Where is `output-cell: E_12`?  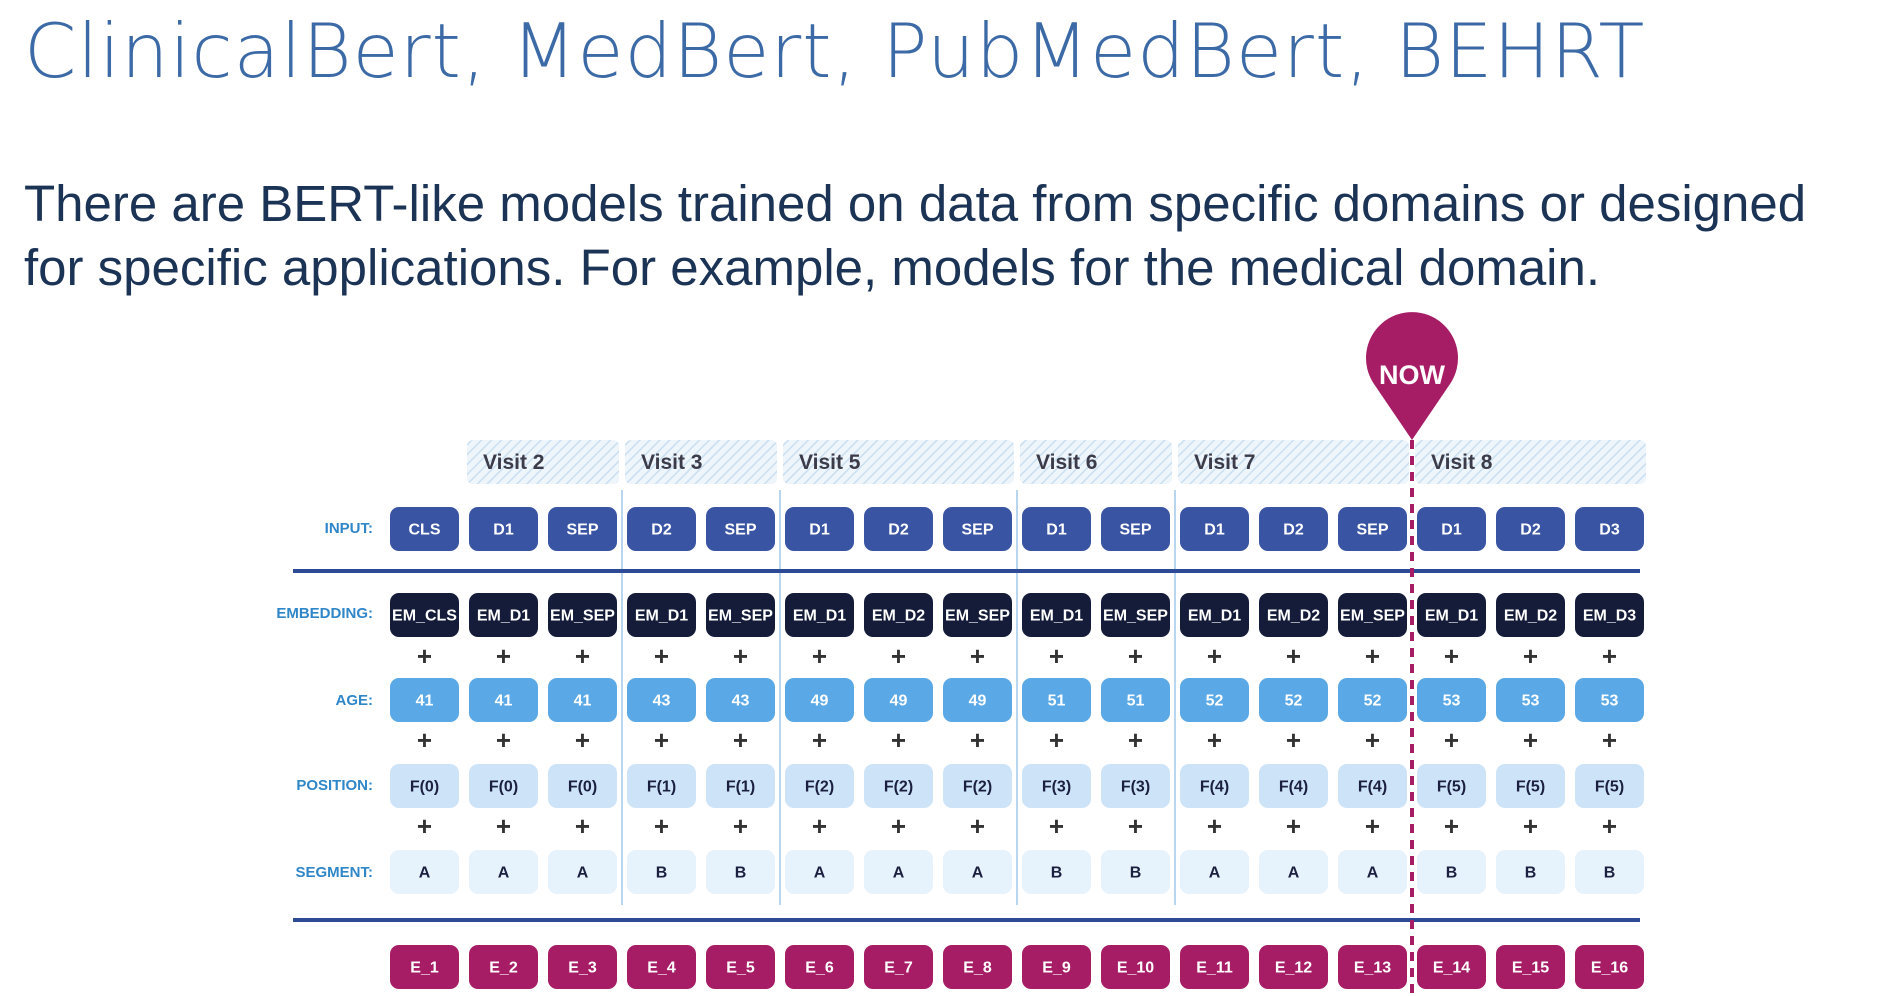
output-cell: E_12 is located at coordinates (1293, 967).